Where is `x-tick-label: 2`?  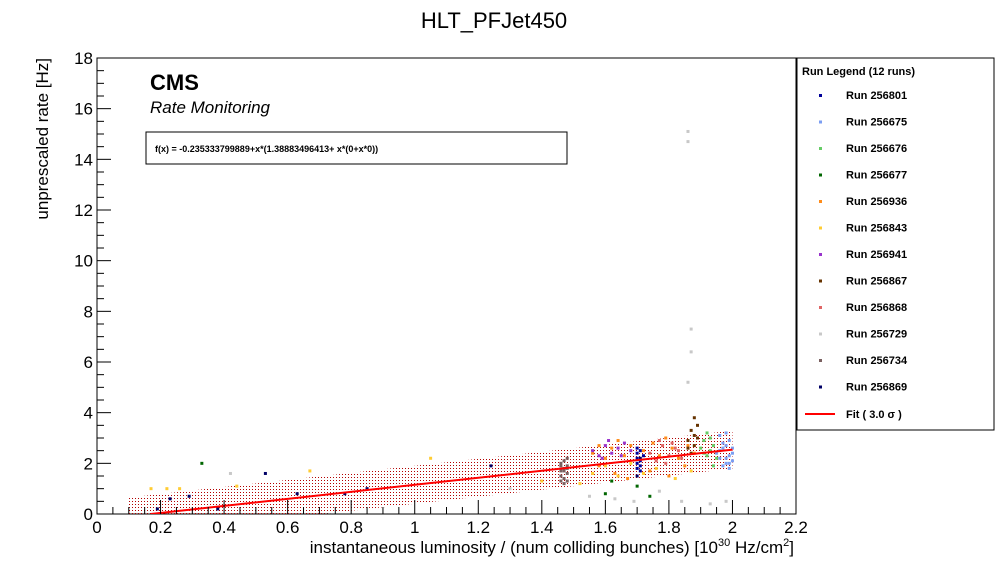
x-tick-label: 2 is located at coordinates (732, 527).